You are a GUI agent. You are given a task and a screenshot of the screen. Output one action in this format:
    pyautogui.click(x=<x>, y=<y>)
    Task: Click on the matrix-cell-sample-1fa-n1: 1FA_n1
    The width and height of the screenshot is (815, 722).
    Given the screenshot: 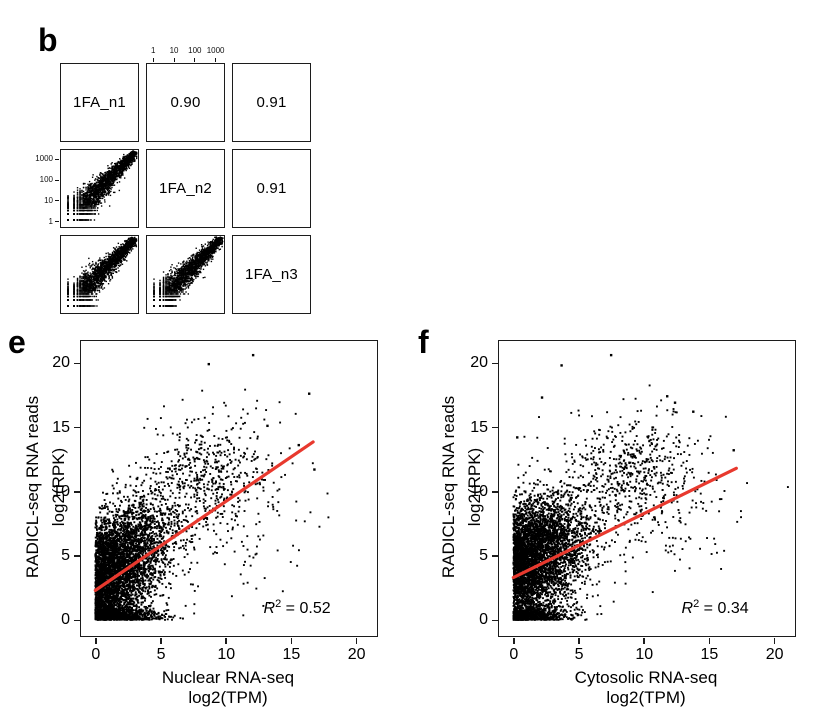 What is the action you would take?
    pyautogui.click(x=99, y=102)
    